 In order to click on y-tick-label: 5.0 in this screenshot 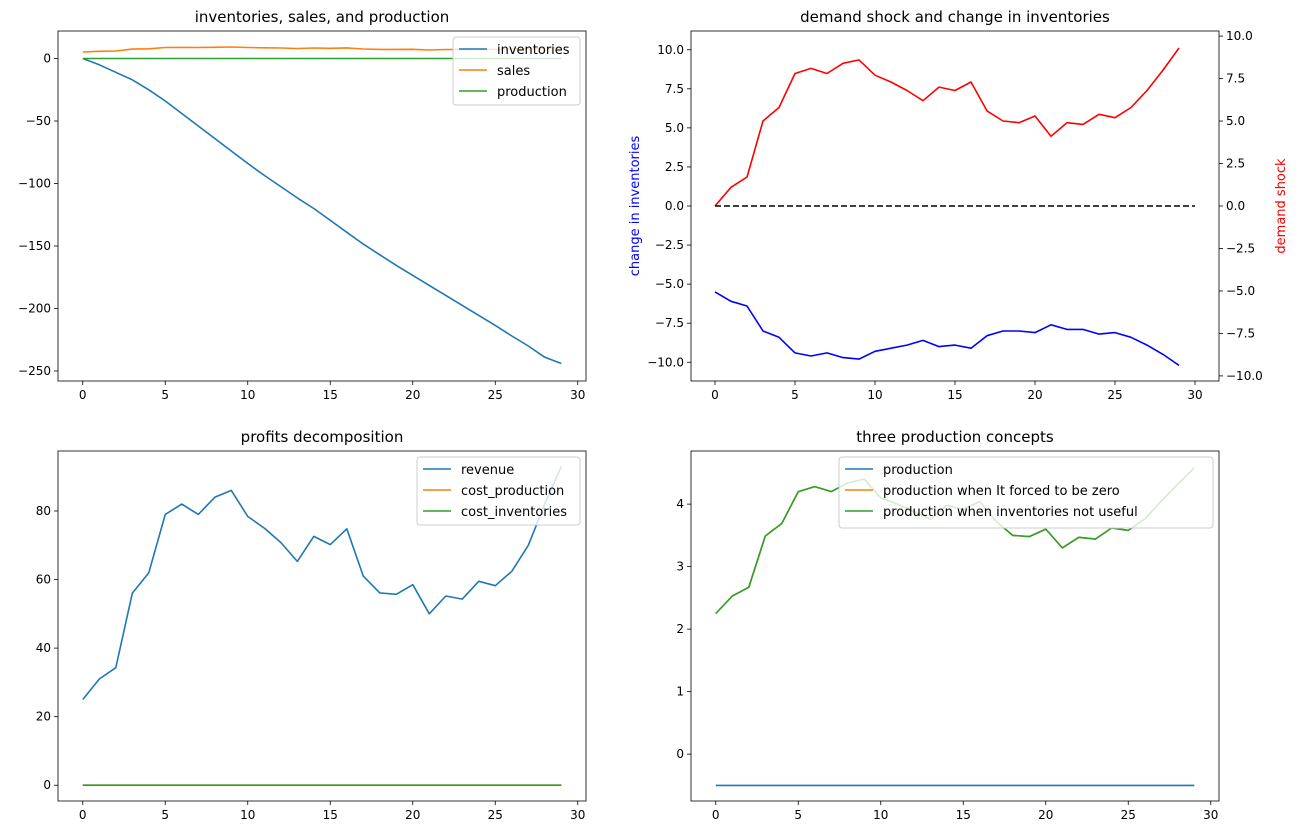, I will do `click(674, 128)`.